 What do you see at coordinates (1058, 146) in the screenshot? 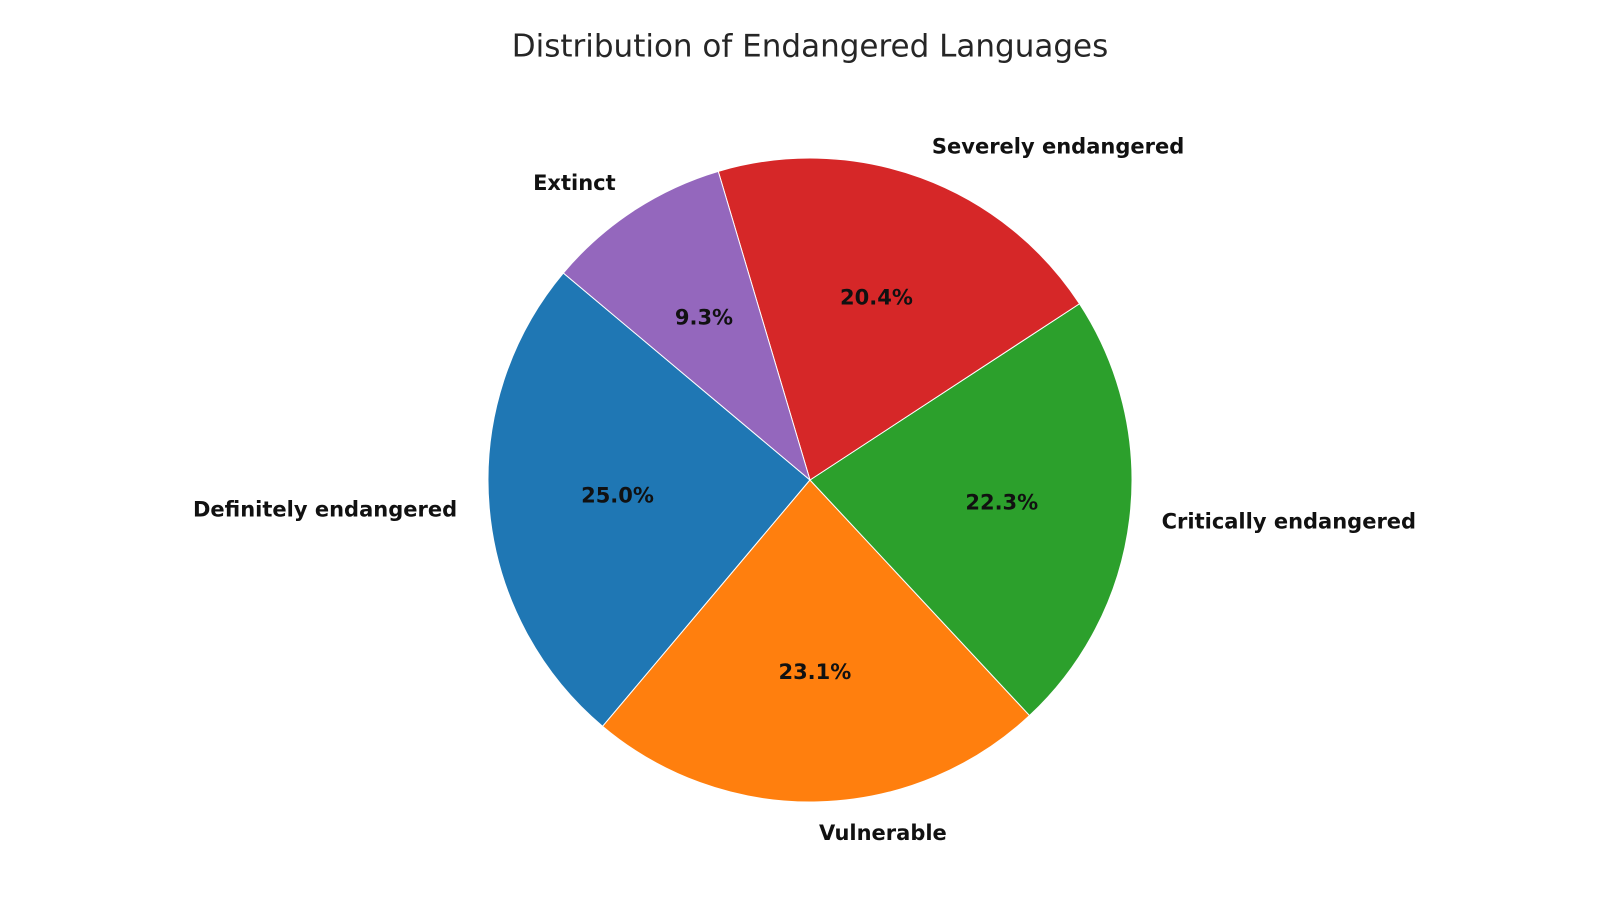
I see `category-label-severely-endangered: Severely endangered` at bounding box center [1058, 146].